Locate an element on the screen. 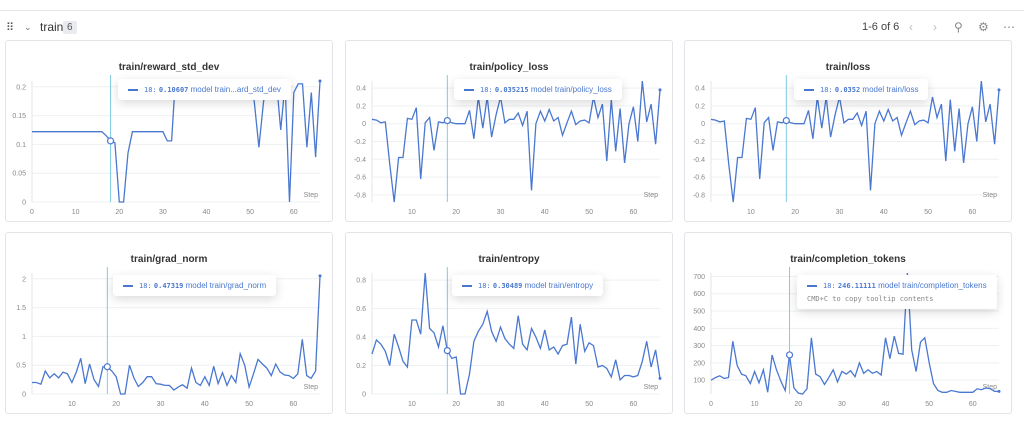 This screenshot has width=1024, height=426. tooltip-label: model train/completion_tokens is located at coordinates (932, 285).